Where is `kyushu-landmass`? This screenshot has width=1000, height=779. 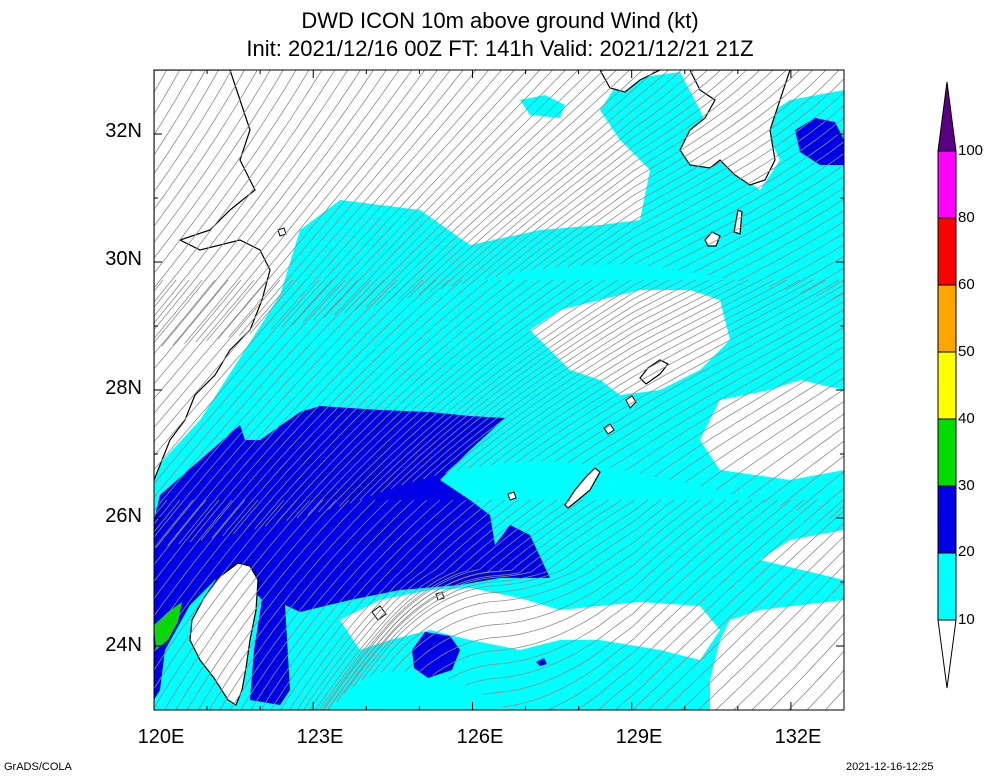
kyushu-landmass is located at coordinates (735, 128).